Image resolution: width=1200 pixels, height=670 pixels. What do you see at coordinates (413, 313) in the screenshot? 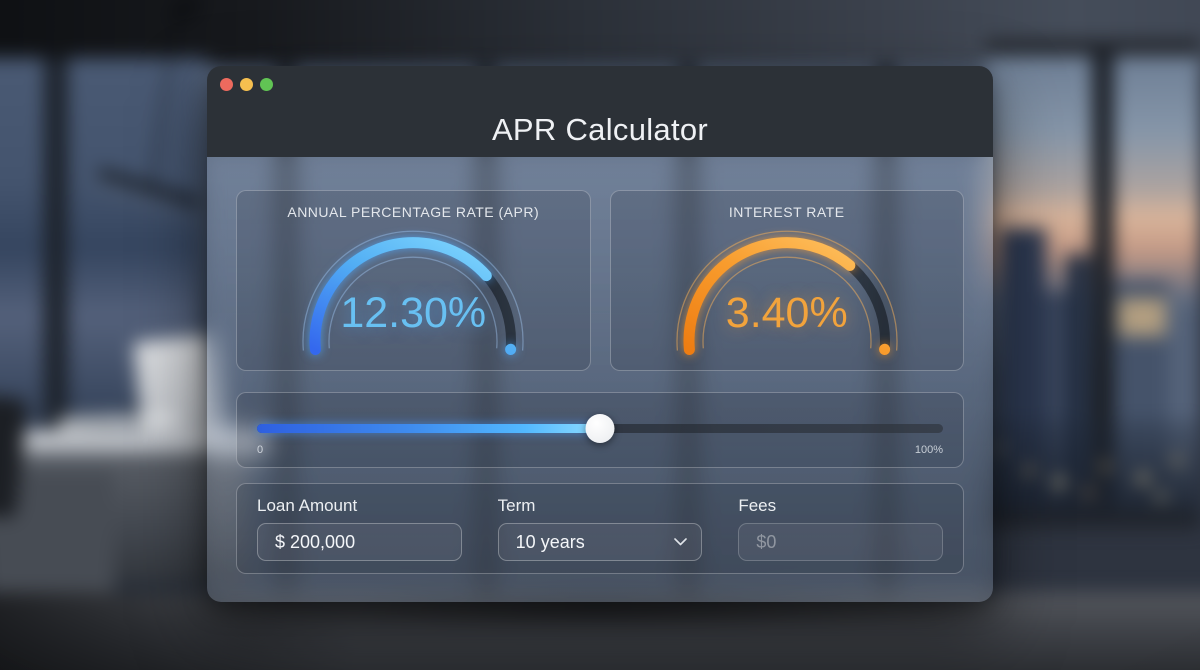
I see `apr-gauge-value: 12.30%` at bounding box center [413, 313].